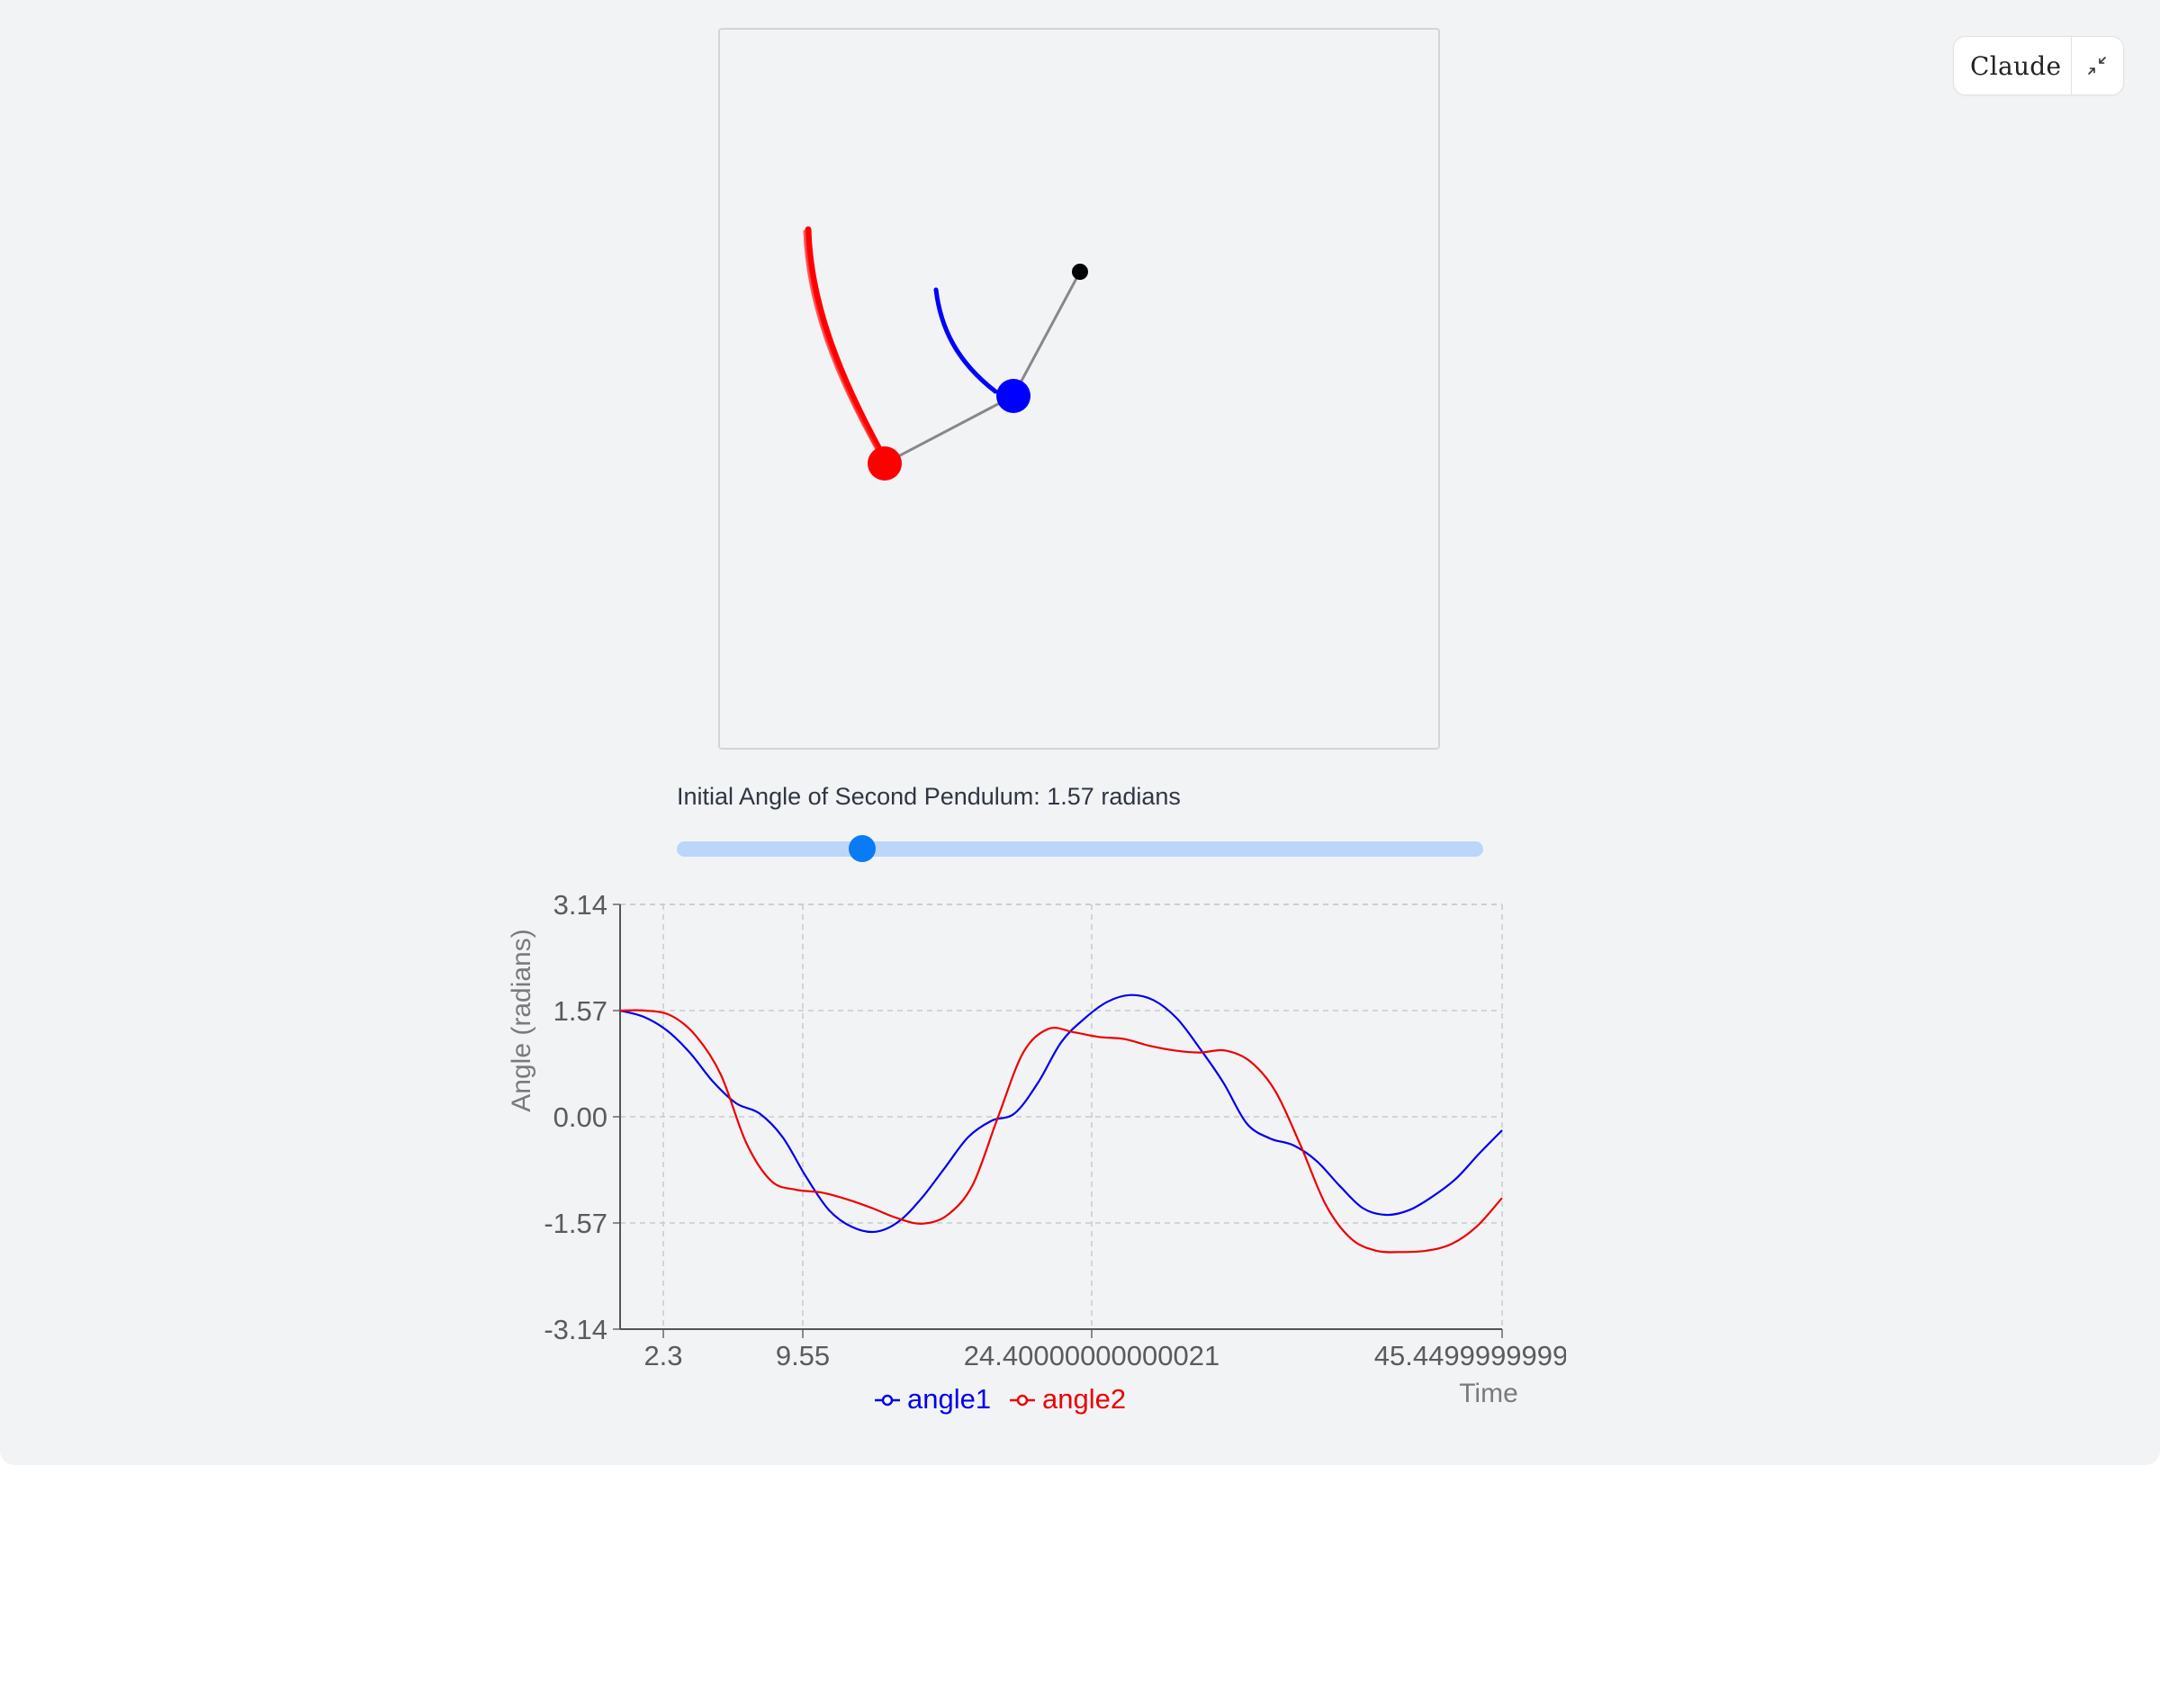 This screenshot has width=2160, height=1708. I want to click on chart-series, so click(1061, 1124).